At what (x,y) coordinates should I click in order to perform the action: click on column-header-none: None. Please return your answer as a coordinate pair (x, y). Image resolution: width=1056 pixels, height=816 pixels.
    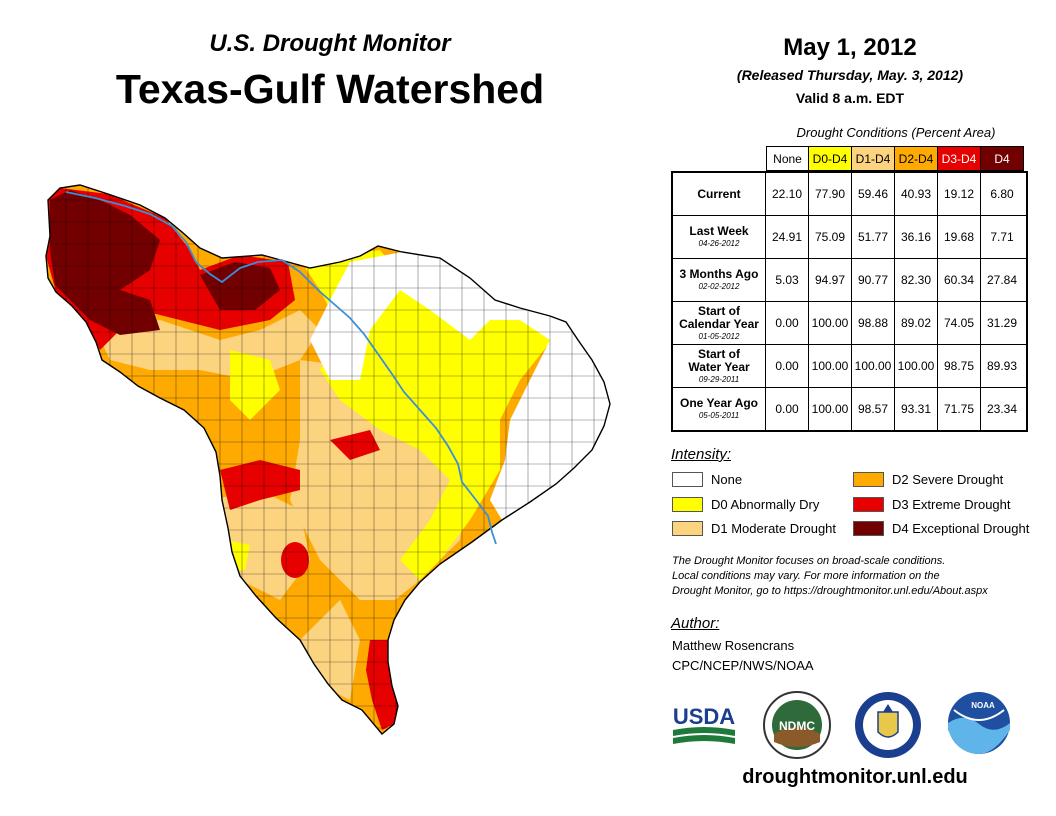
    Looking at the image, I should click on (787, 158).